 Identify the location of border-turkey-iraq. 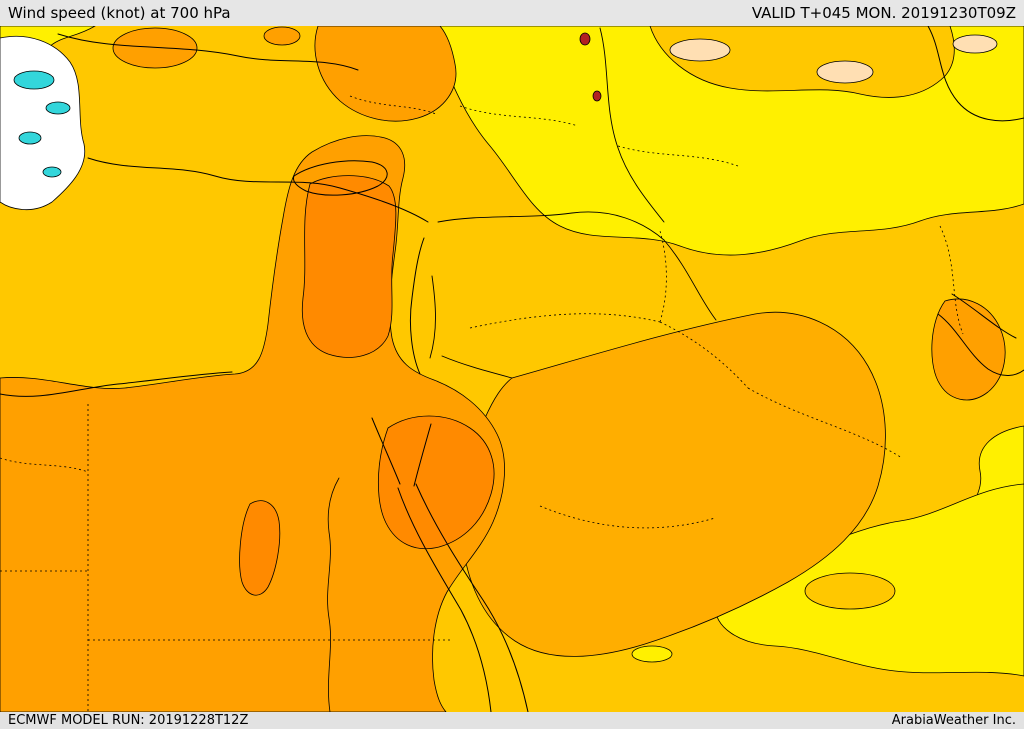
(632, 125).